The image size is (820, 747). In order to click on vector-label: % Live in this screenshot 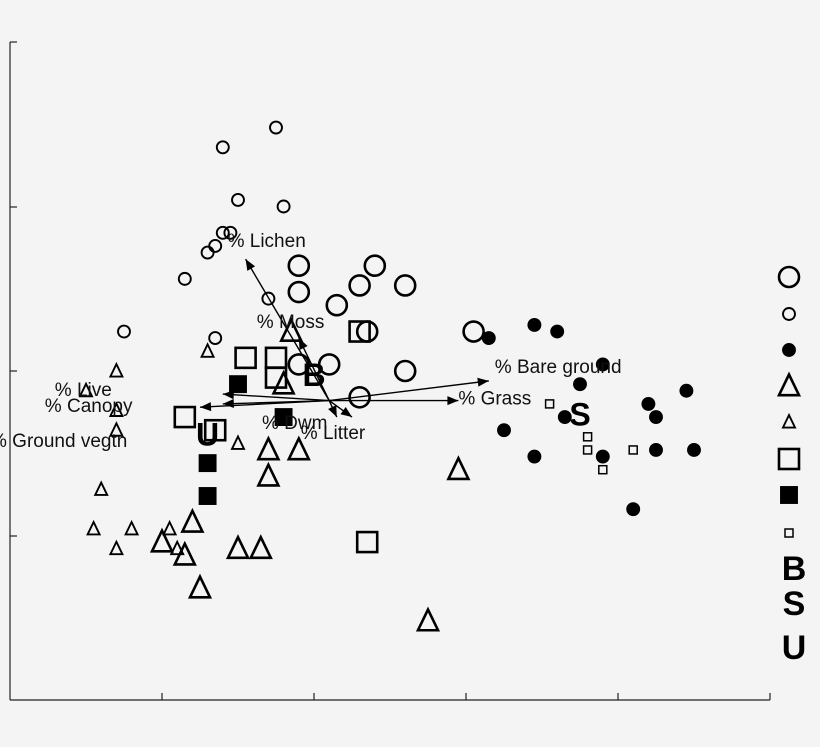, I will do `click(83, 390)`.